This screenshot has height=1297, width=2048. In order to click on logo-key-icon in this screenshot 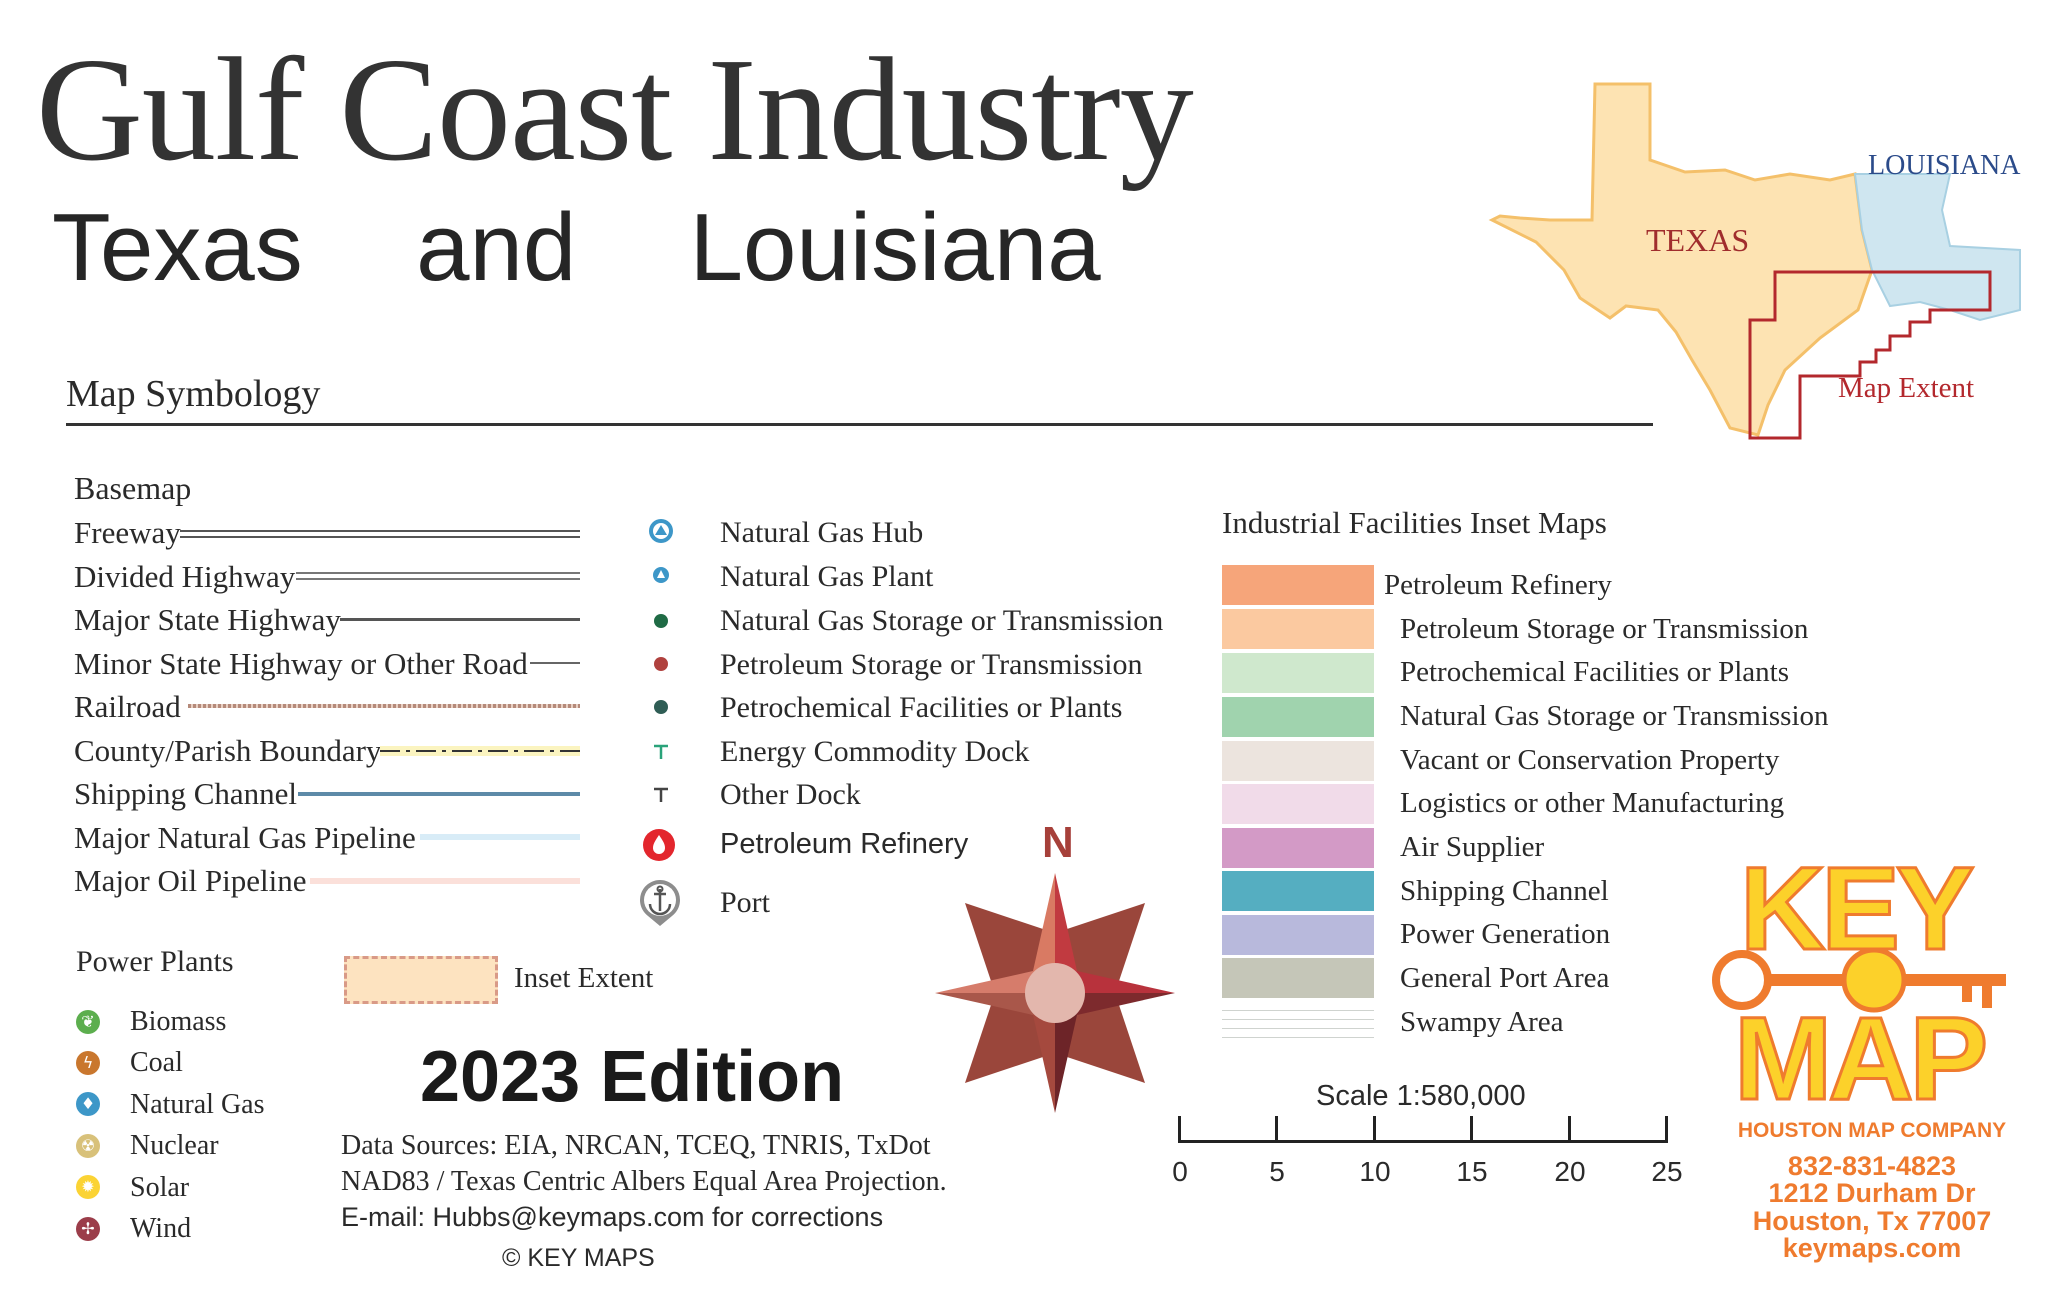, I will do `click(1859, 980)`.